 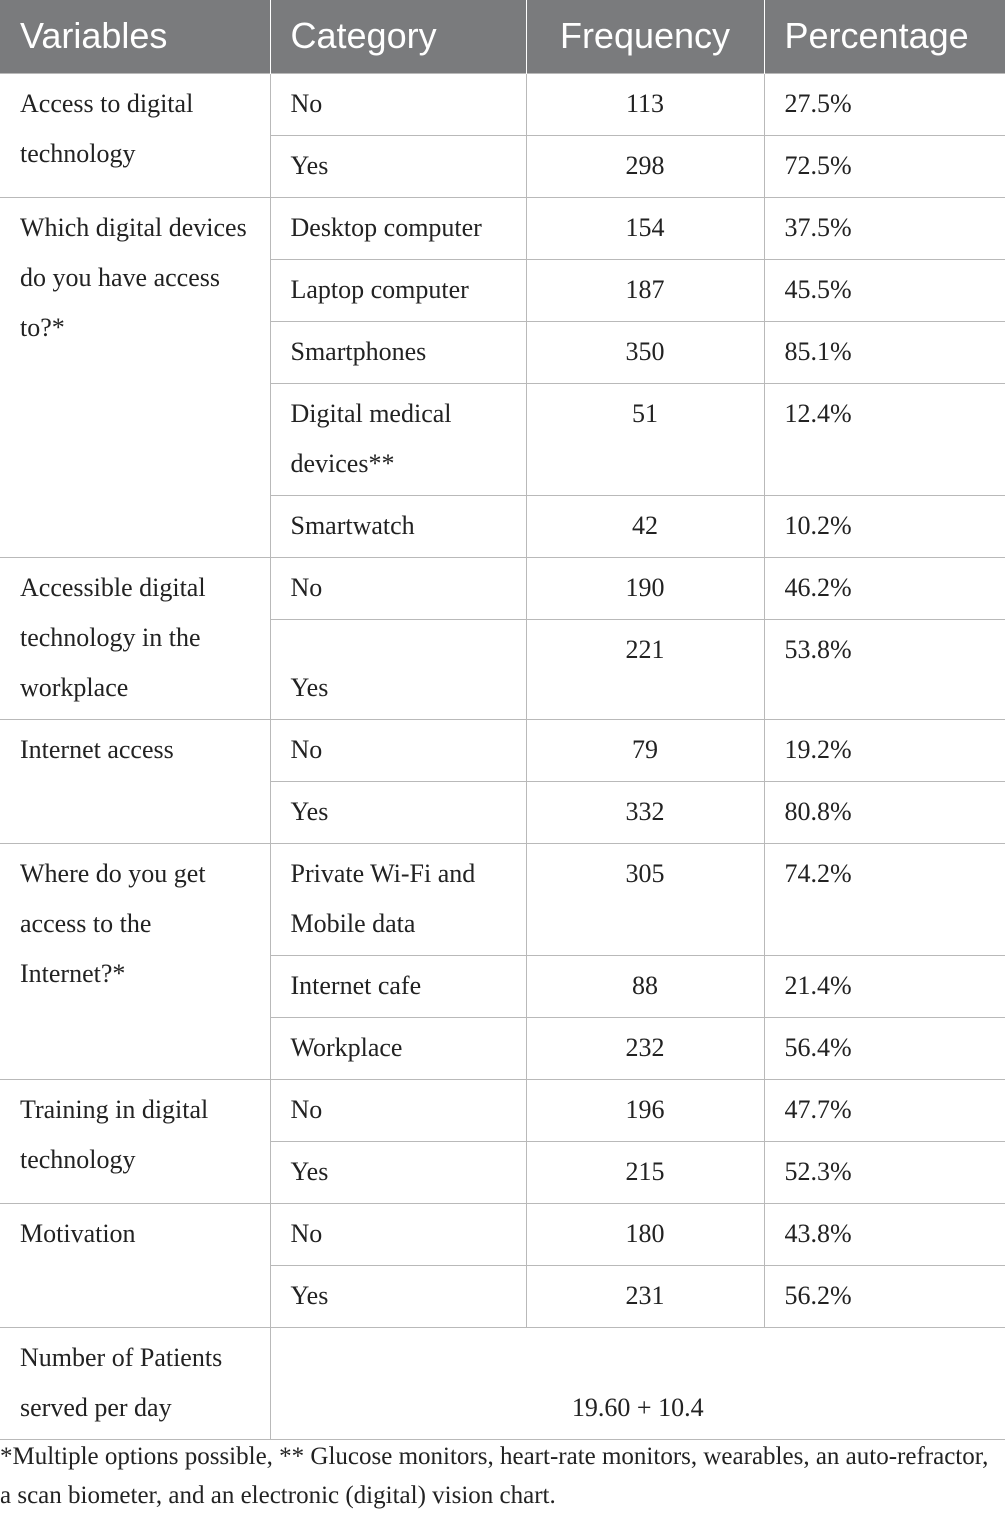 What do you see at coordinates (645, 1234) in the screenshot?
I see `frequency-cell: 180` at bounding box center [645, 1234].